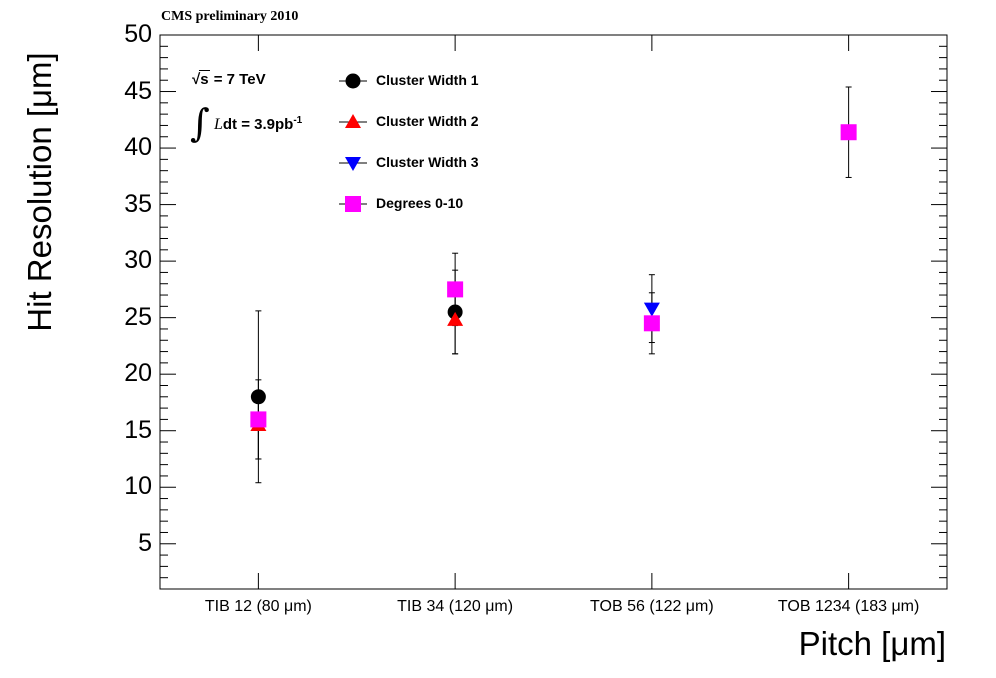 The height and width of the screenshot is (678, 996). Describe the element at coordinates (138, 486) in the screenshot. I see `y-tick-label: 10` at that location.